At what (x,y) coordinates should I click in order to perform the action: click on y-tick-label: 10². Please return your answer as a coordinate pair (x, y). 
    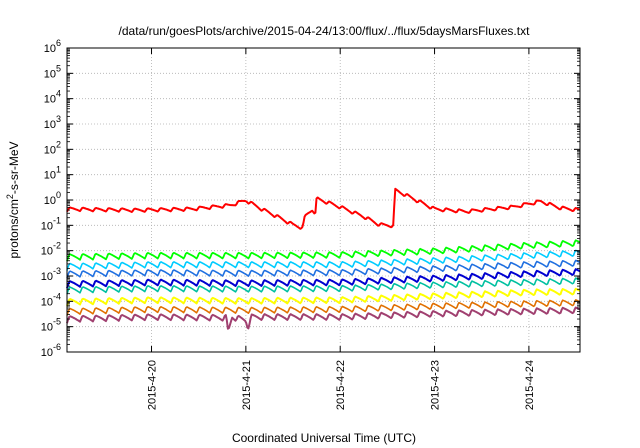
    Looking at the image, I should click on (52, 147).